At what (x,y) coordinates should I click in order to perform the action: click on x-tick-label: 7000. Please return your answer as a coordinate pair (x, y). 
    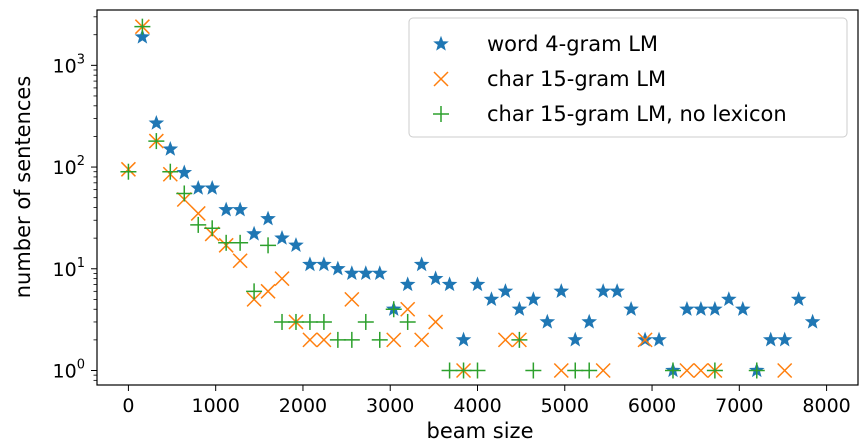
    Looking at the image, I should click on (739, 406).